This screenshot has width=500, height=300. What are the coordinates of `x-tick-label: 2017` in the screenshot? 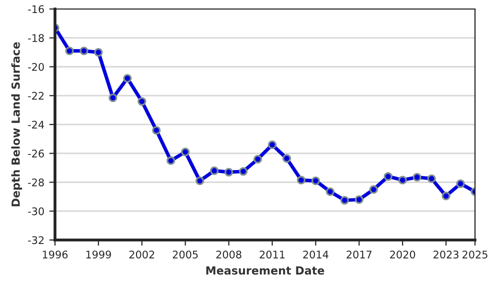 It's located at (359, 254).